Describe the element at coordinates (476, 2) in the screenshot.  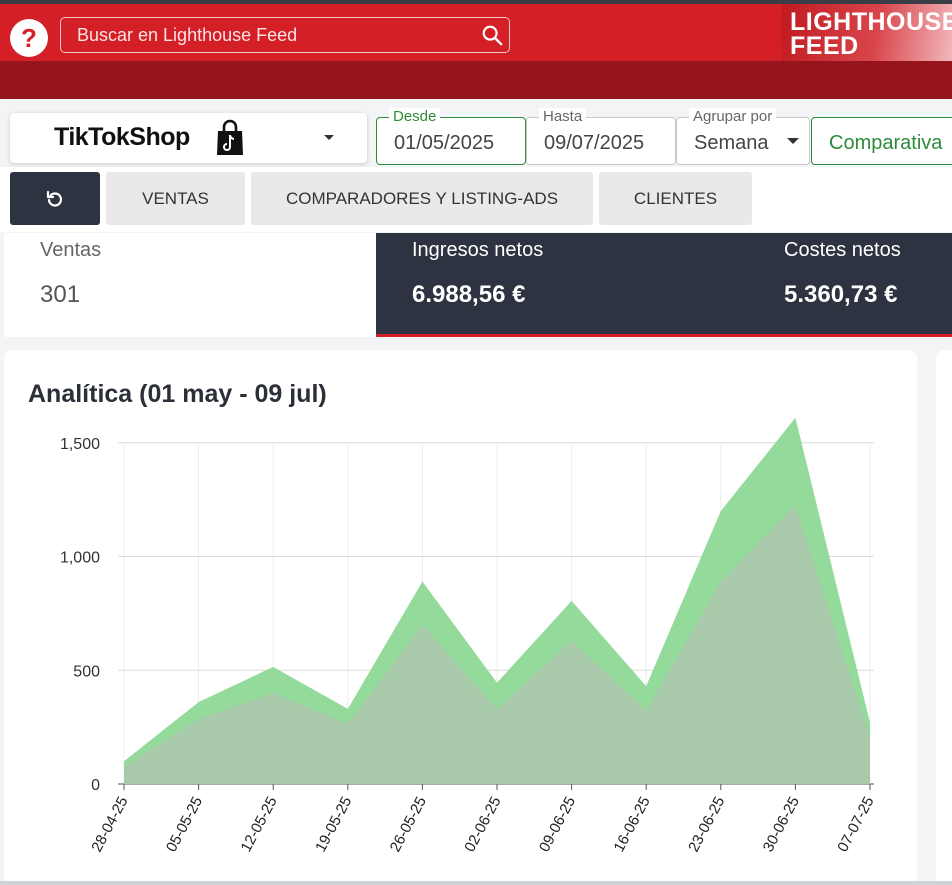
I see `top-strip` at that location.